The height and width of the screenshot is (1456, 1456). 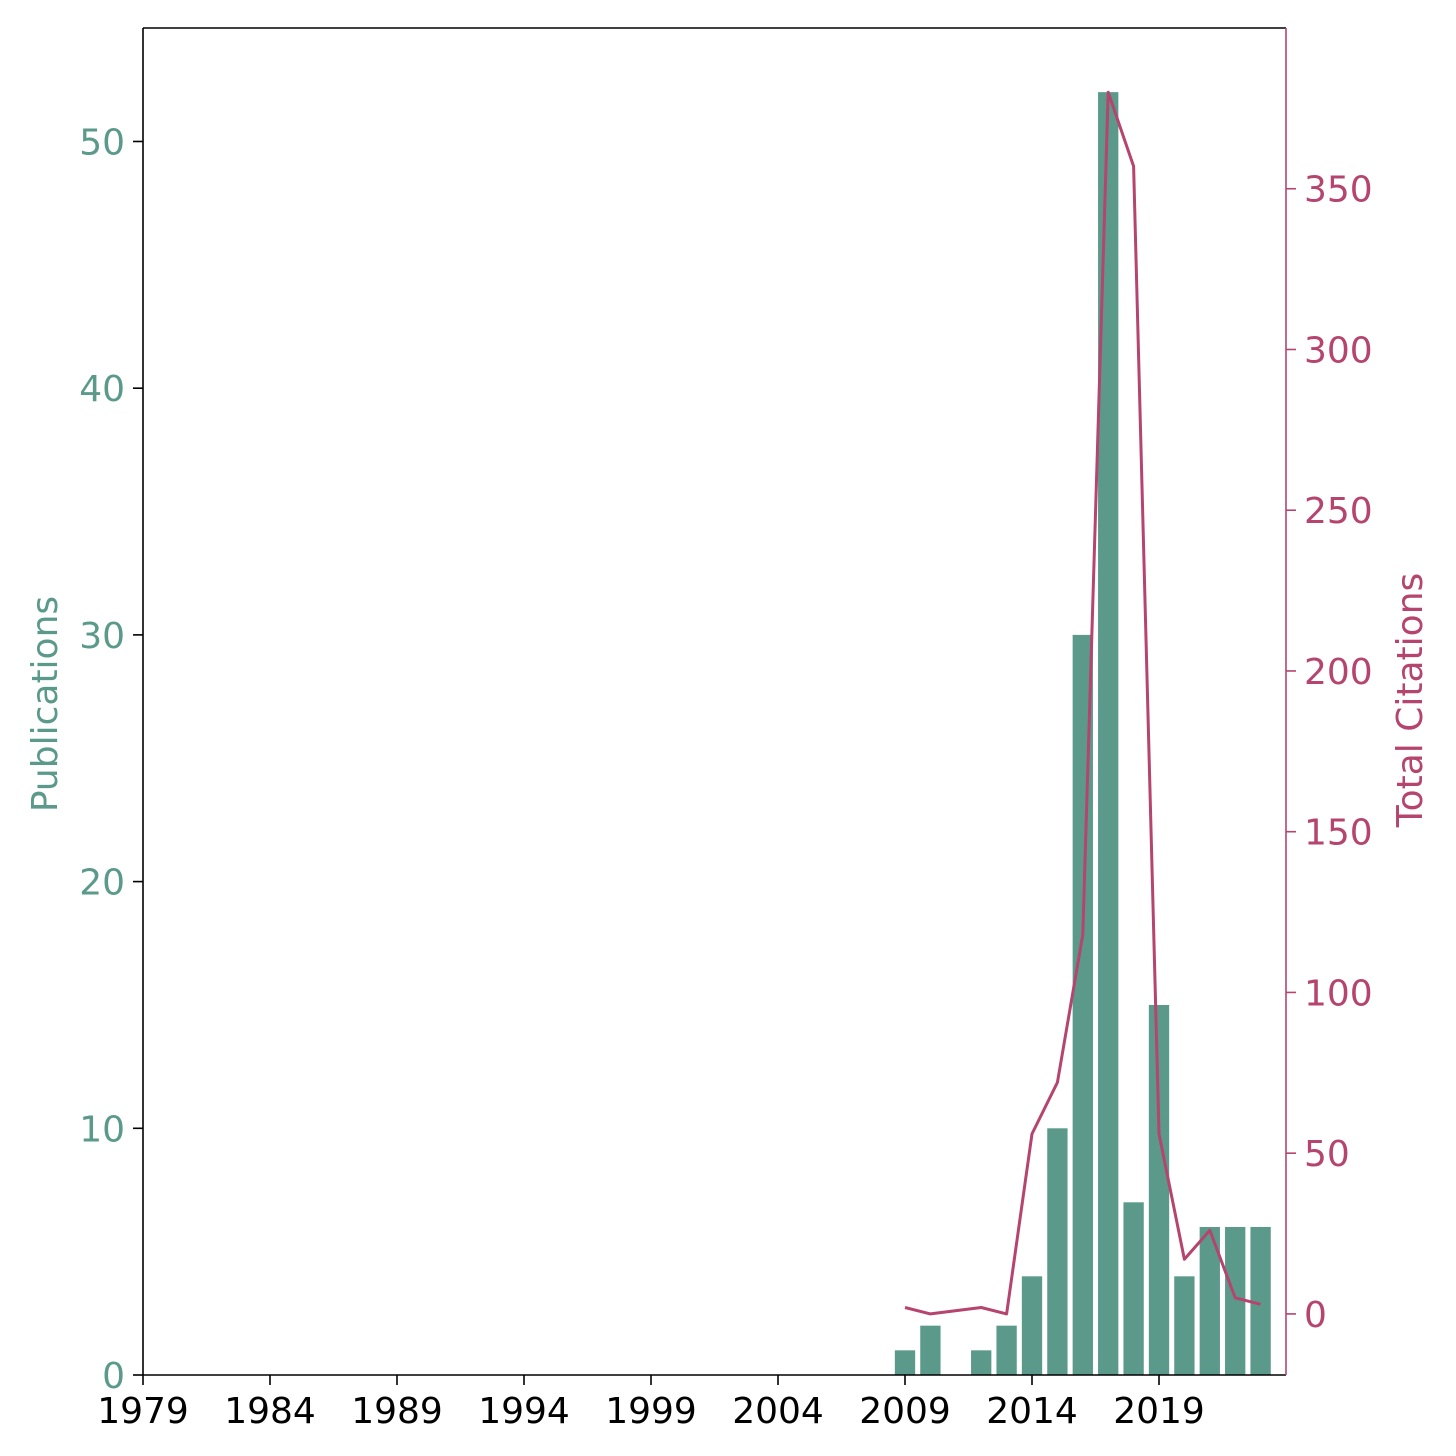 I want to click on publication-bar-2012, so click(x=981, y=1362).